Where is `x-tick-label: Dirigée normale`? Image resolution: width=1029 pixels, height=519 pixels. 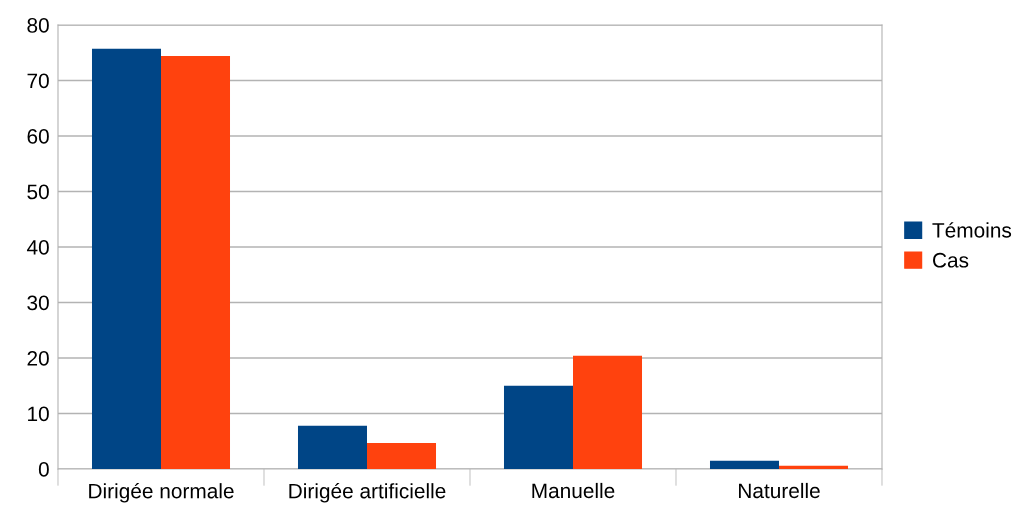 x-tick-label: Dirigée normale is located at coordinates (161, 492).